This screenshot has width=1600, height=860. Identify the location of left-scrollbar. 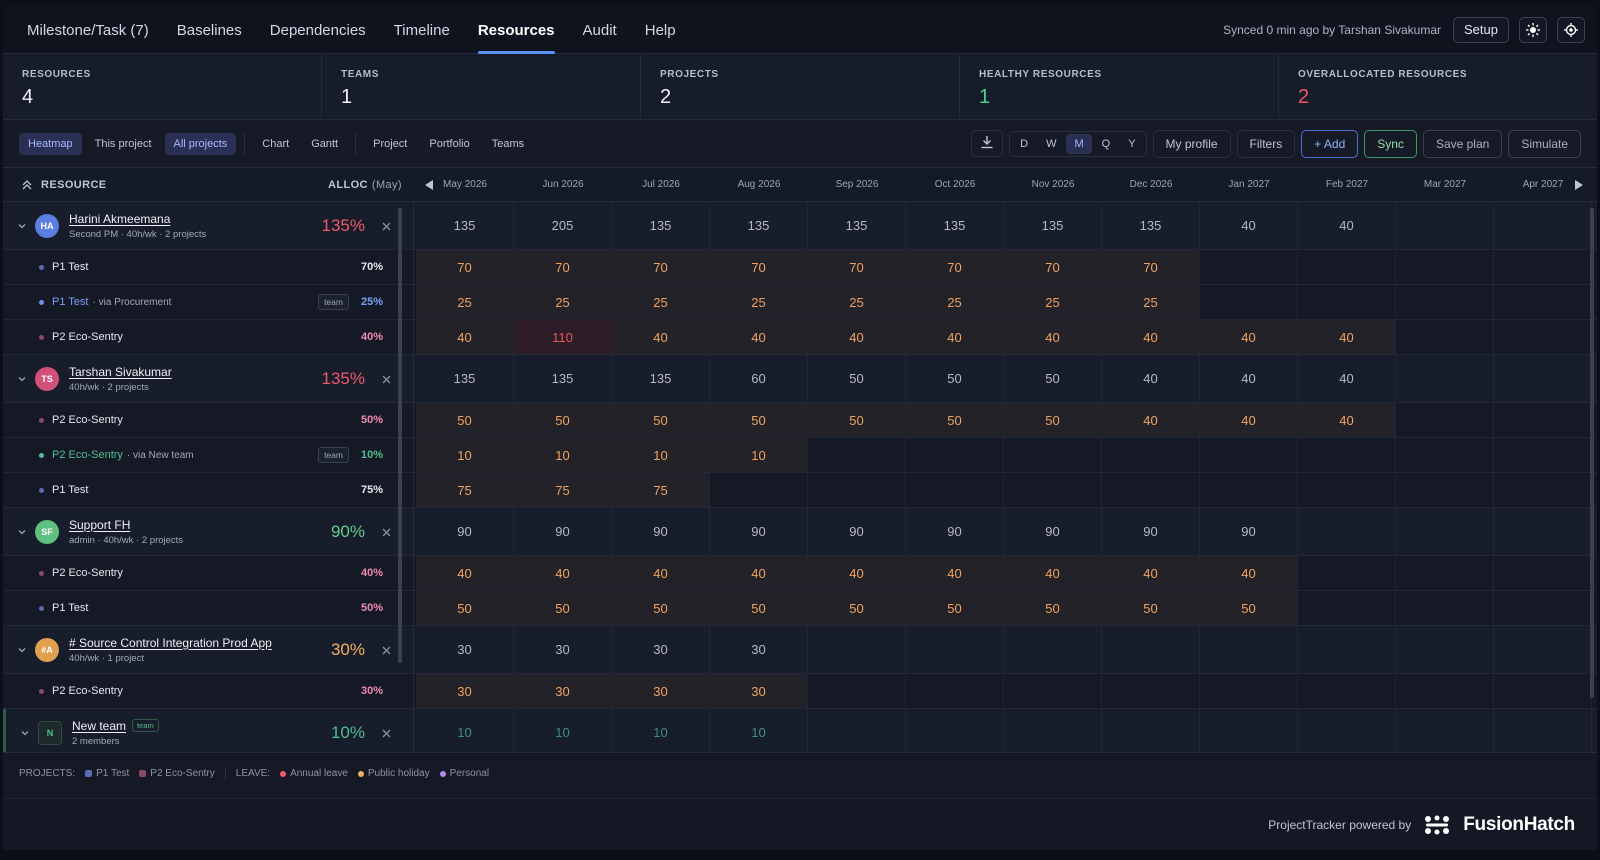
(400, 435).